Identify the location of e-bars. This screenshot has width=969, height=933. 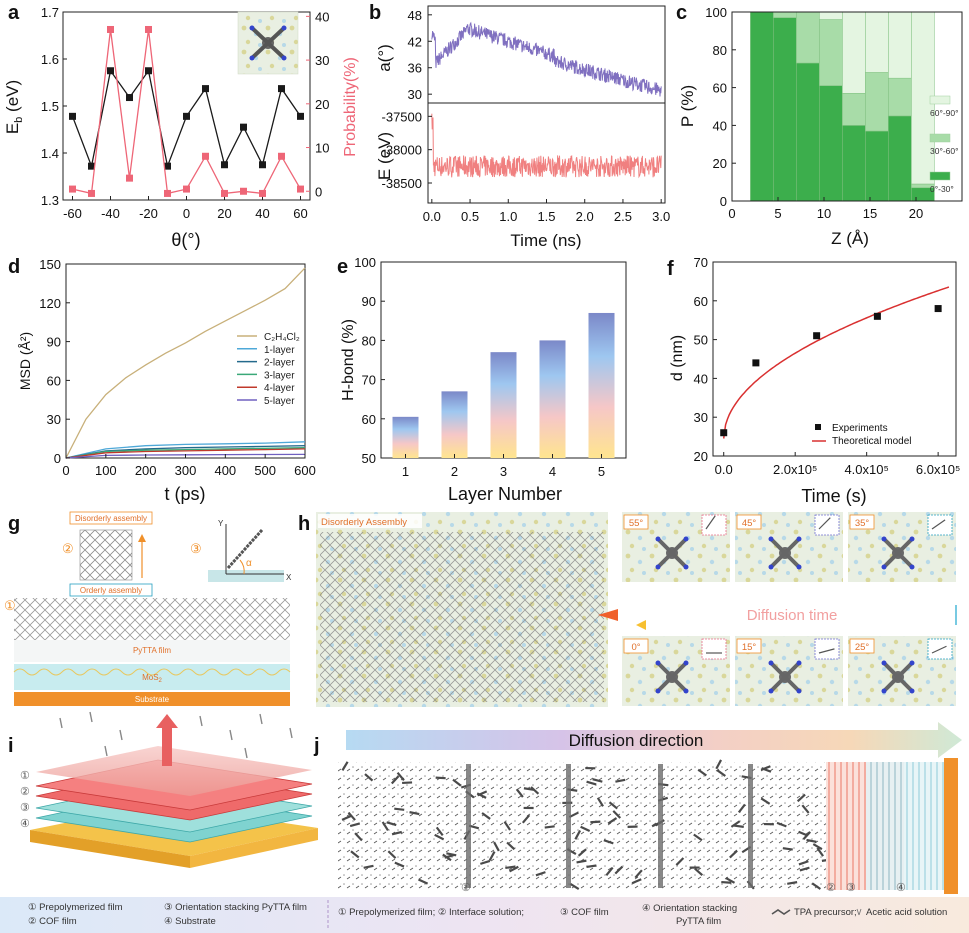
(503, 385).